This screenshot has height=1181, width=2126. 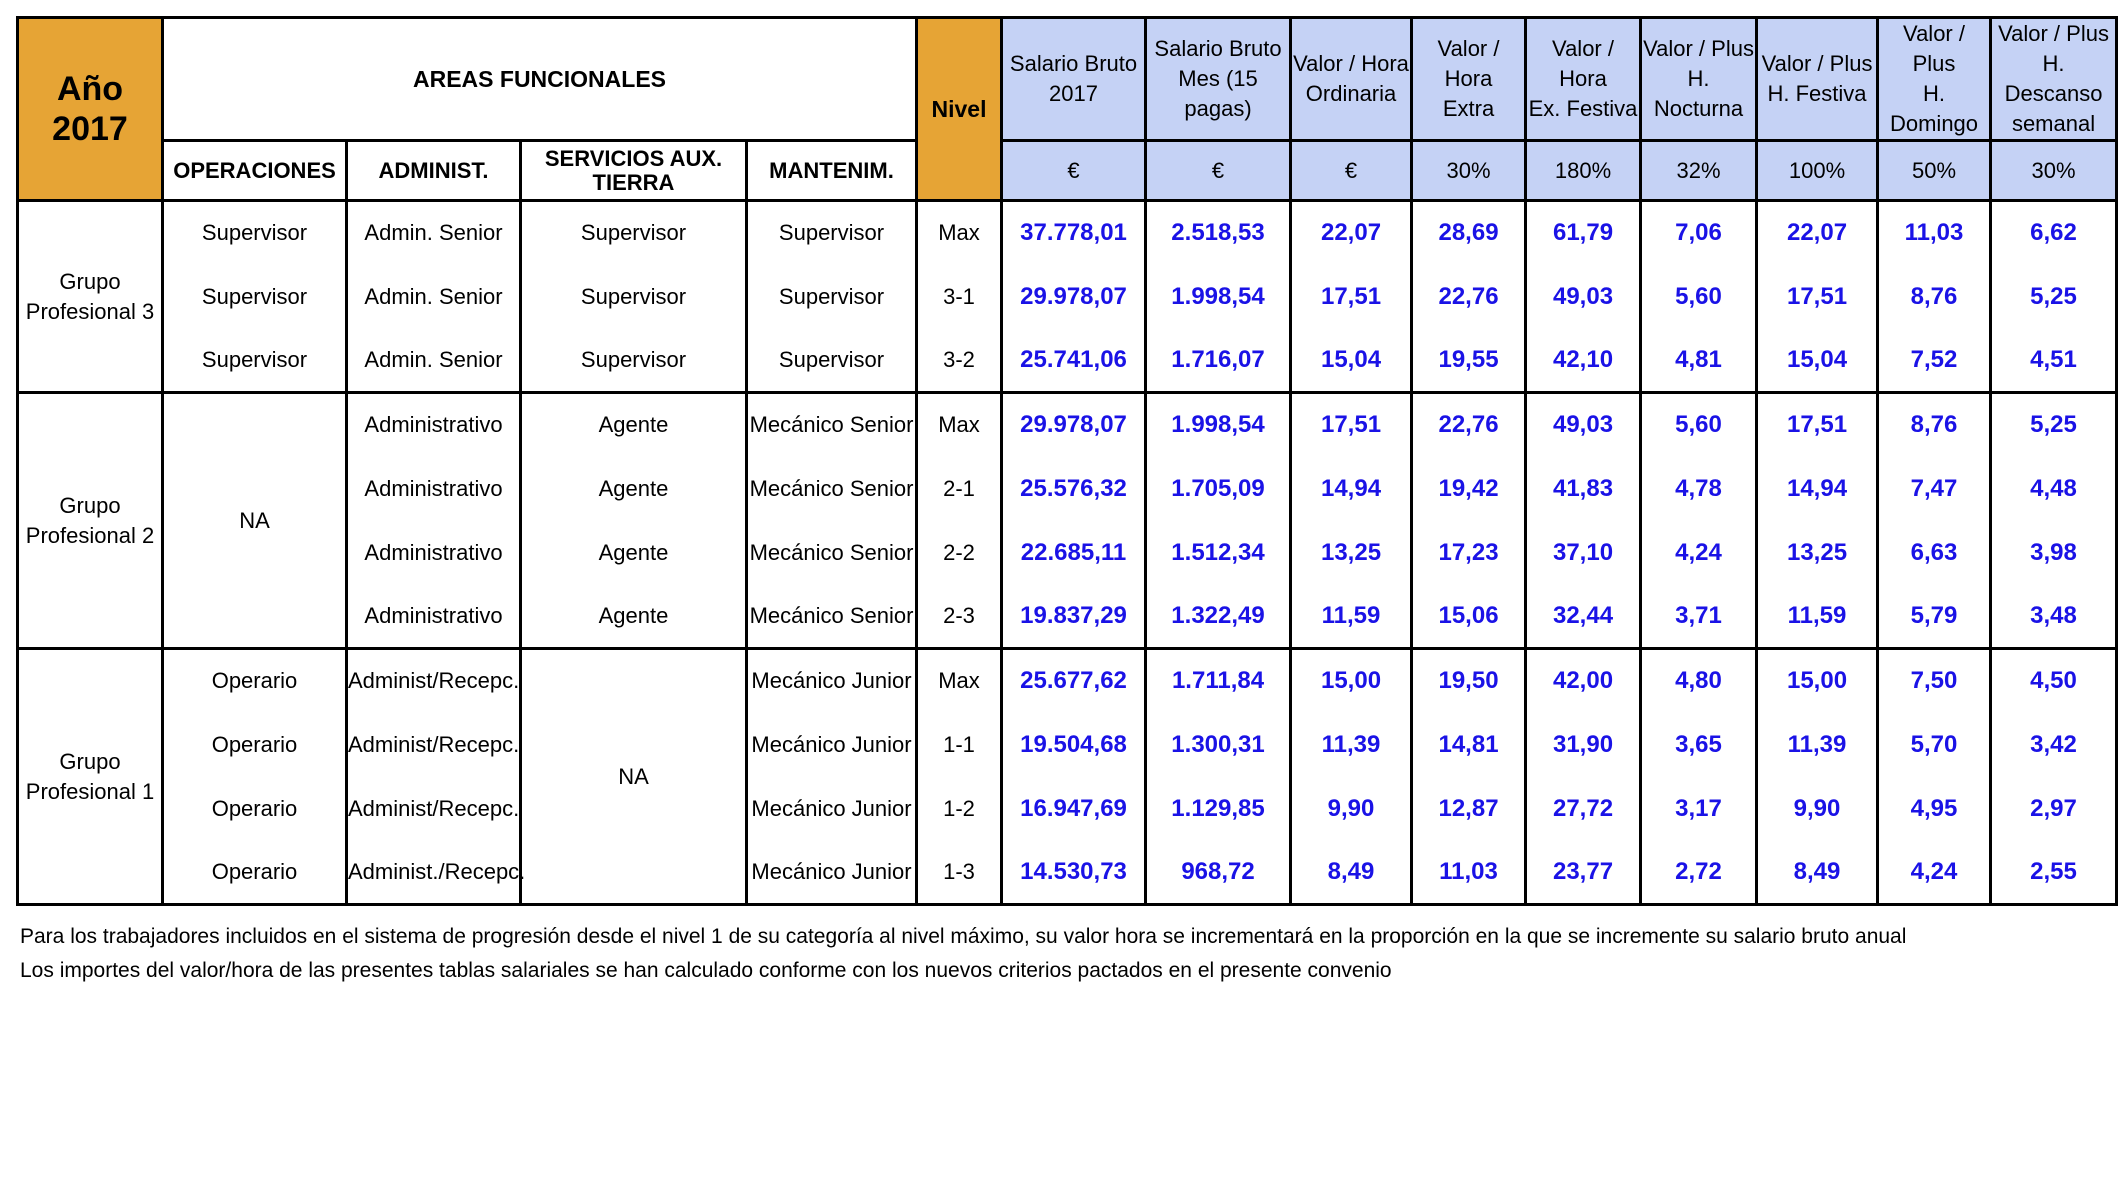 I want to click on unit-cell: €, so click(x=1351, y=170).